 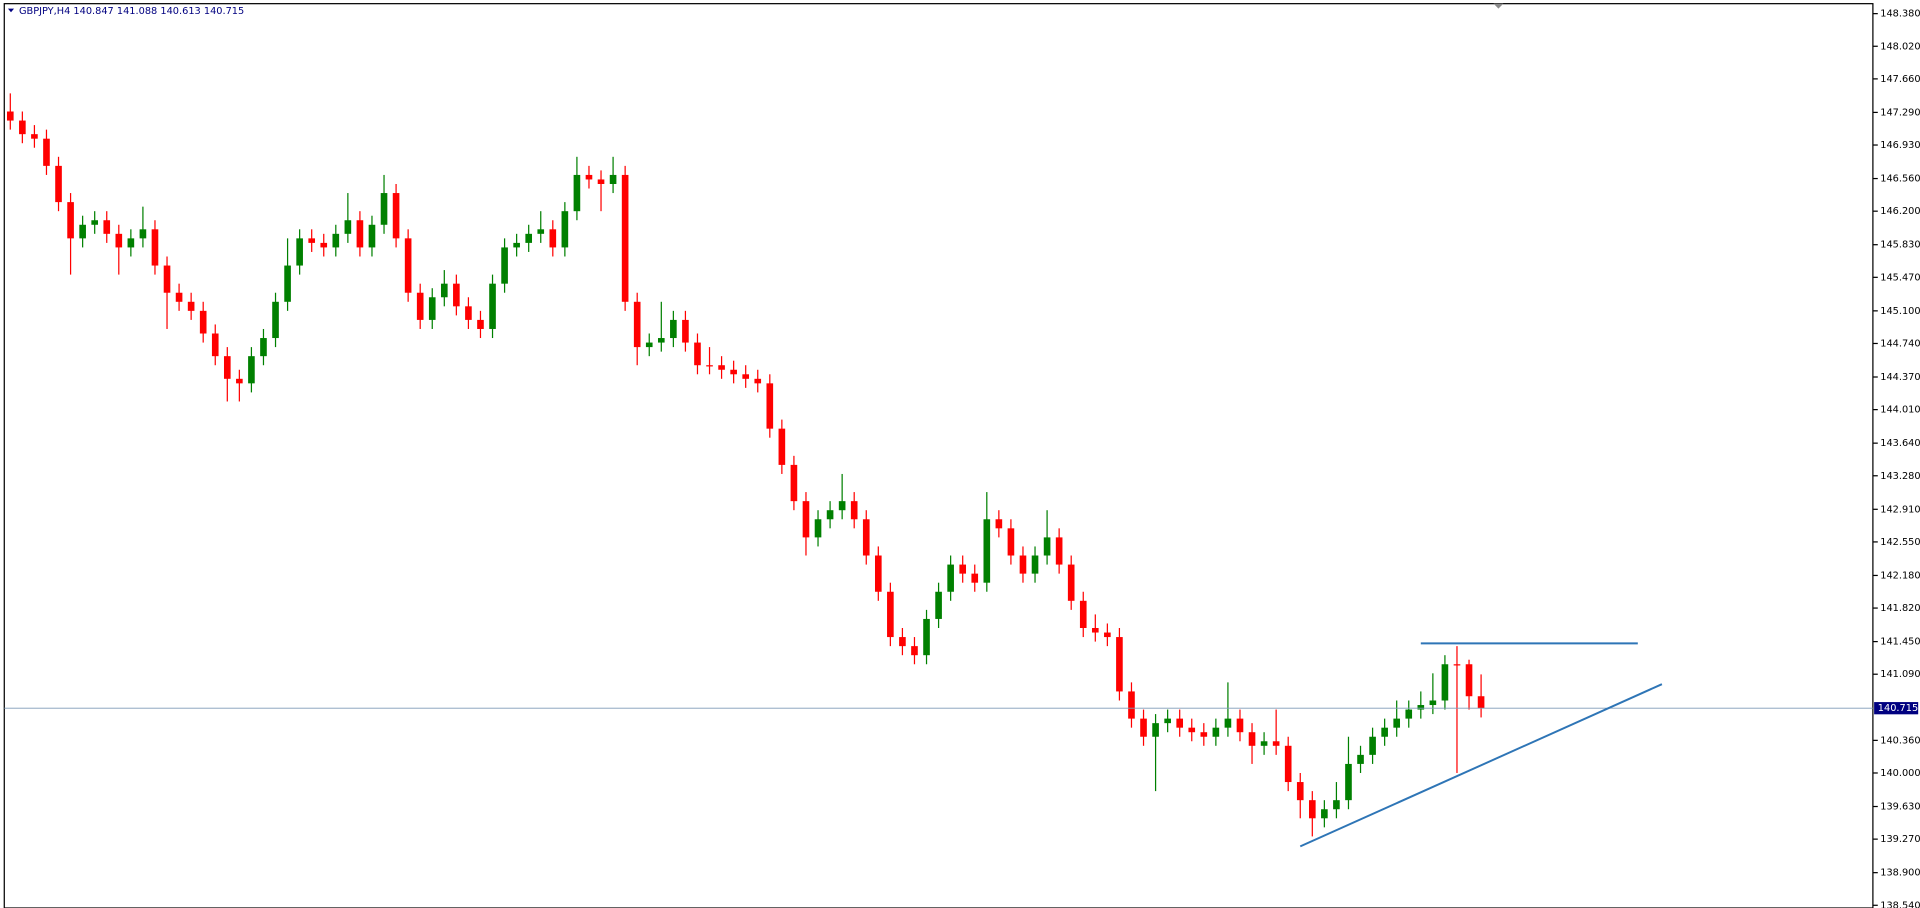 I want to click on last-price-tag, so click(x=1896, y=708).